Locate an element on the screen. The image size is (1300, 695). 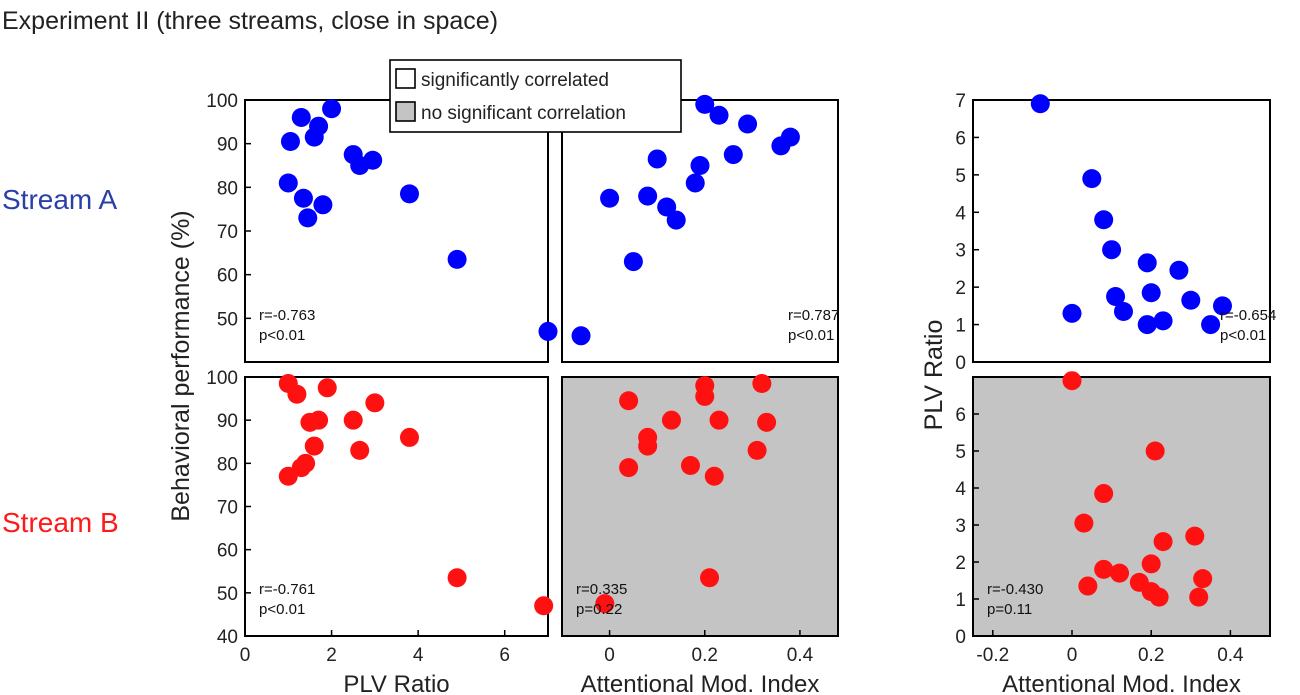
x-tick-label: 0.4 is located at coordinates (800, 655).